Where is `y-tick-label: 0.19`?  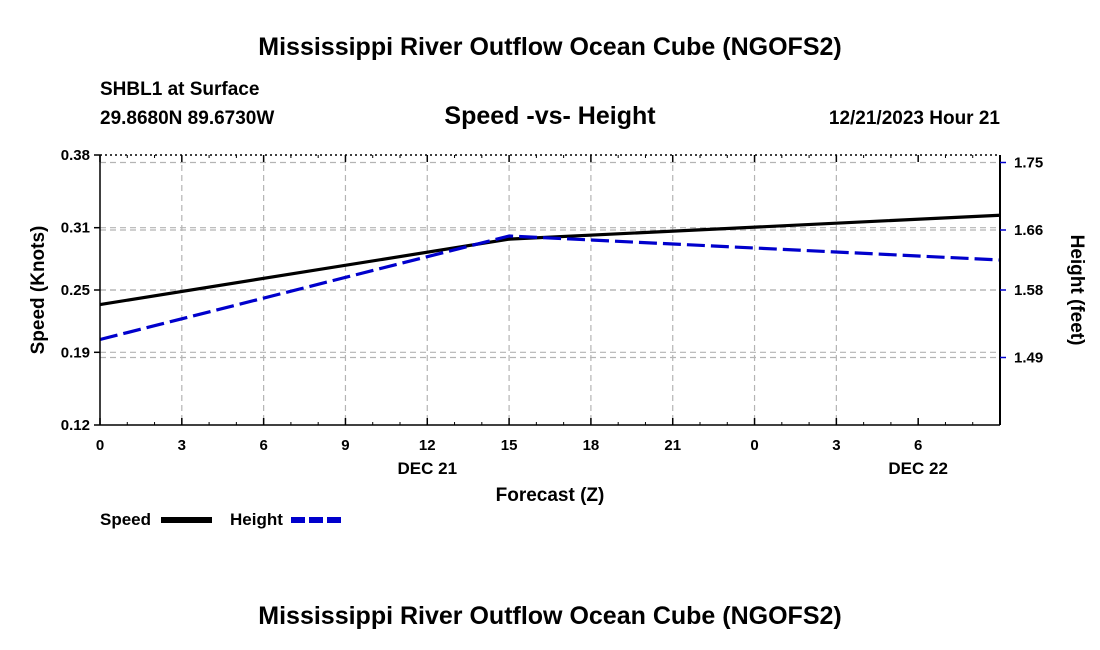 y-tick-label: 0.19 is located at coordinates (75, 352).